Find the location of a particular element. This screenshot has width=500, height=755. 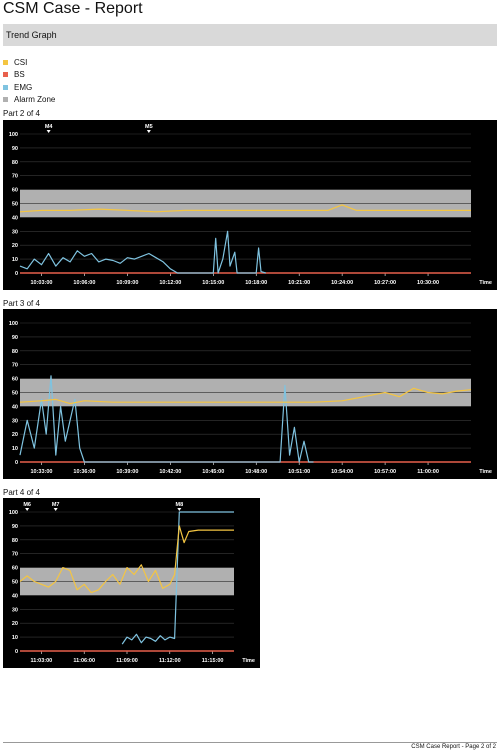

legend-label-alarm-zone: Alarm Zone is located at coordinates (35, 100).